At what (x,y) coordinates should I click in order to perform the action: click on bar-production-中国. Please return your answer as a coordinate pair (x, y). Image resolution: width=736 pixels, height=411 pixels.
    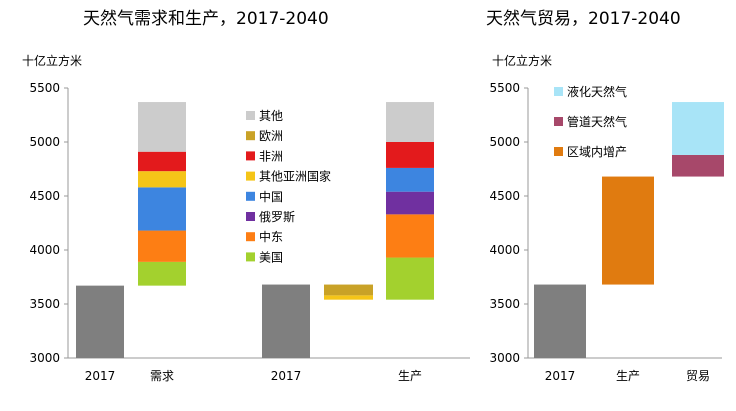
    Looking at the image, I should click on (410, 179).